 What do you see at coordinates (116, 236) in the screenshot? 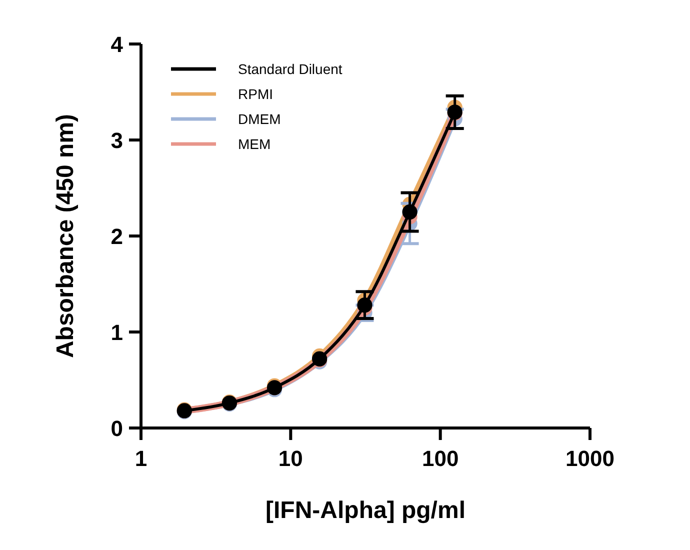
I see `y-tick-label: 2` at bounding box center [116, 236].